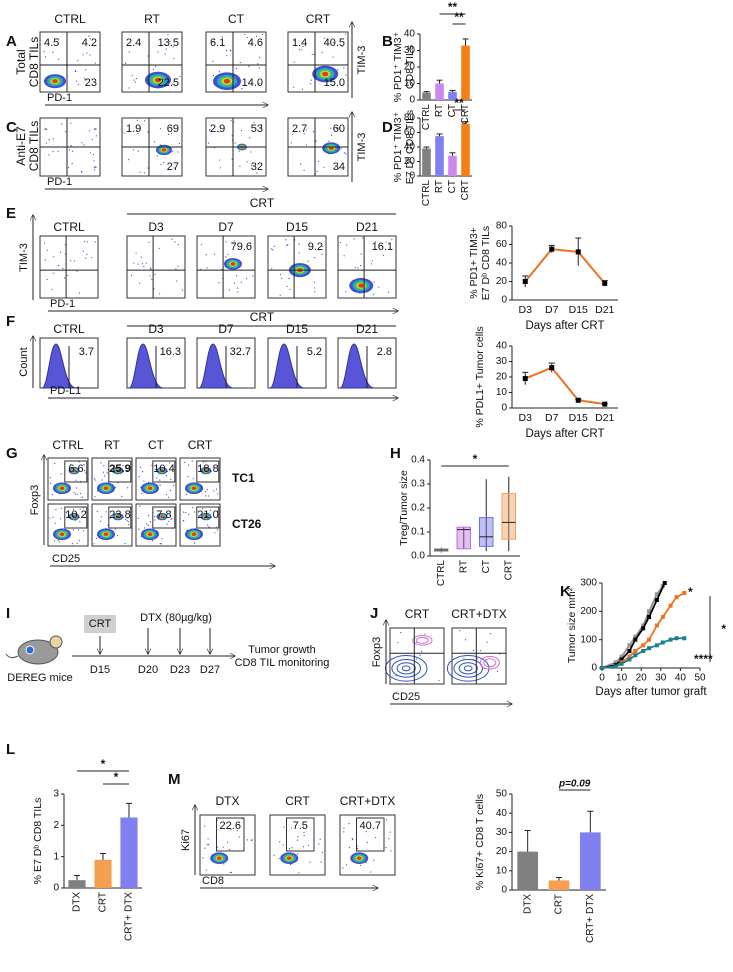 The height and width of the screenshot is (972, 733). What do you see at coordinates (70, 19) in the screenshot?
I see `plot-title: CTRL` at bounding box center [70, 19].